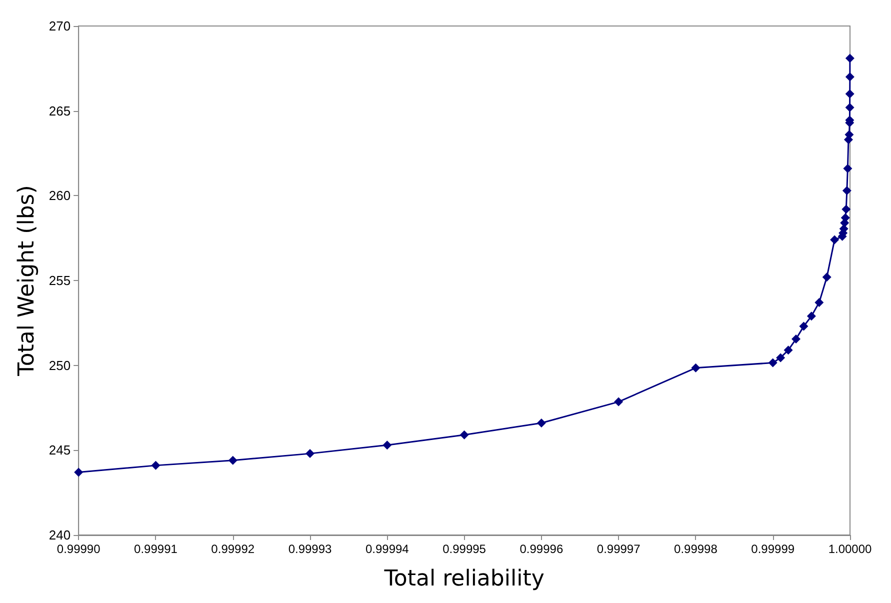 The image size is (891, 603). What do you see at coordinates (463, 579) in the screenshot?
I see `x-axis-title: Total reliability` at bounding box center [463, 579].